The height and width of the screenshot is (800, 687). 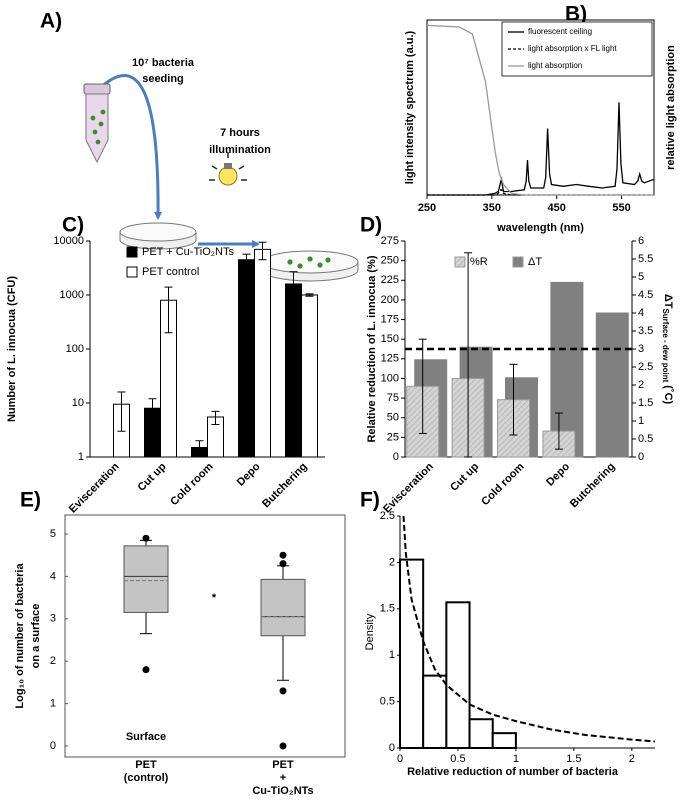 I want to click on y2-tick-label: 3, so click(x=641, y=349).